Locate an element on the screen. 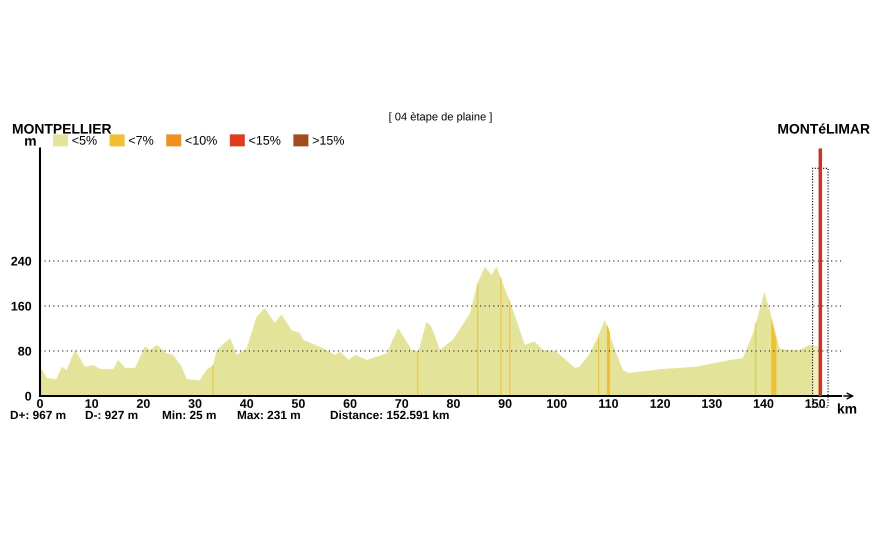 This screenshot has height=540, width=879. text: MONTéLIMAR is located at coordinates (824, 128).